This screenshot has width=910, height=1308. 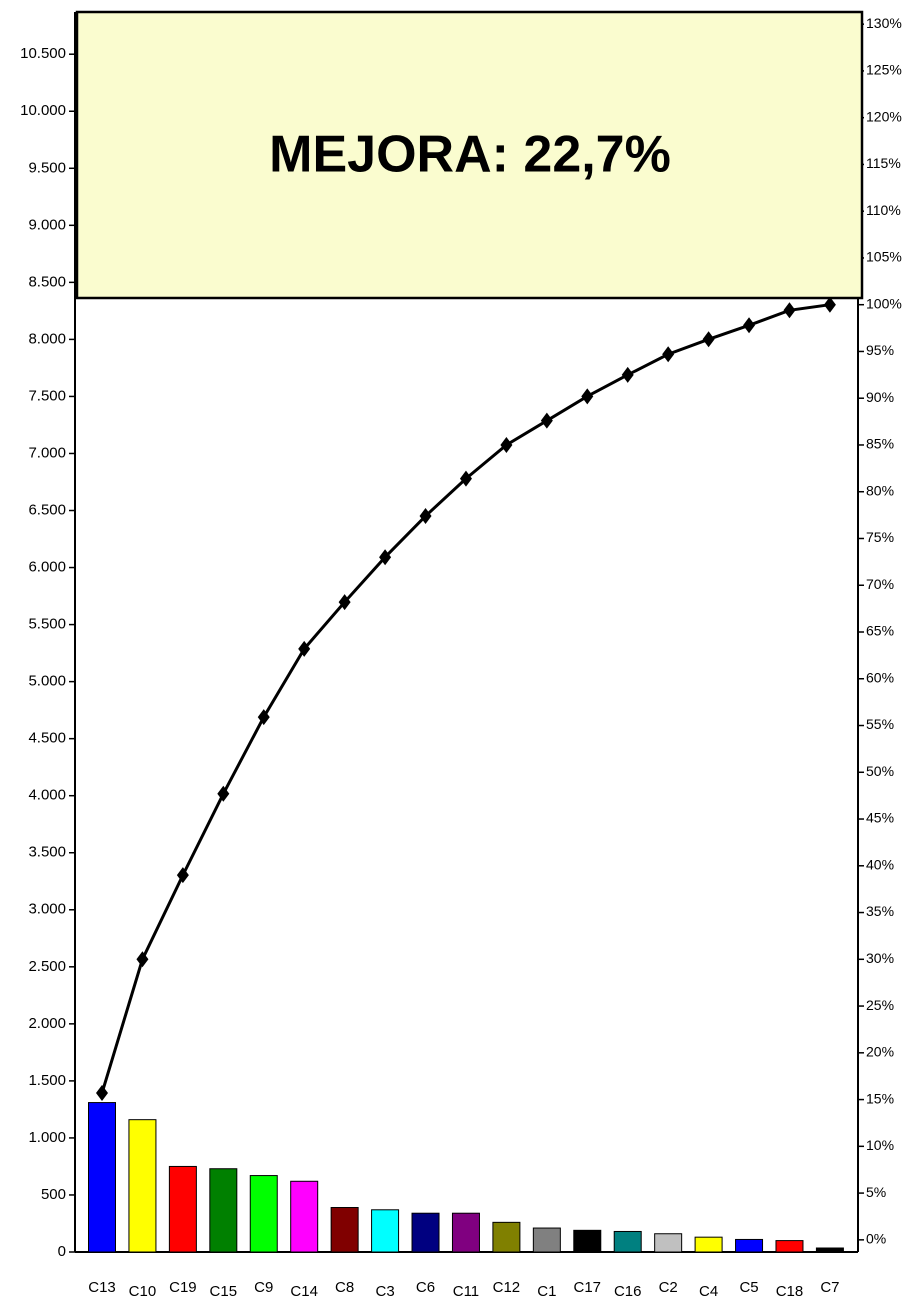 I want to click on y-tick-label: 2.000, so click(x=47, y=1023).